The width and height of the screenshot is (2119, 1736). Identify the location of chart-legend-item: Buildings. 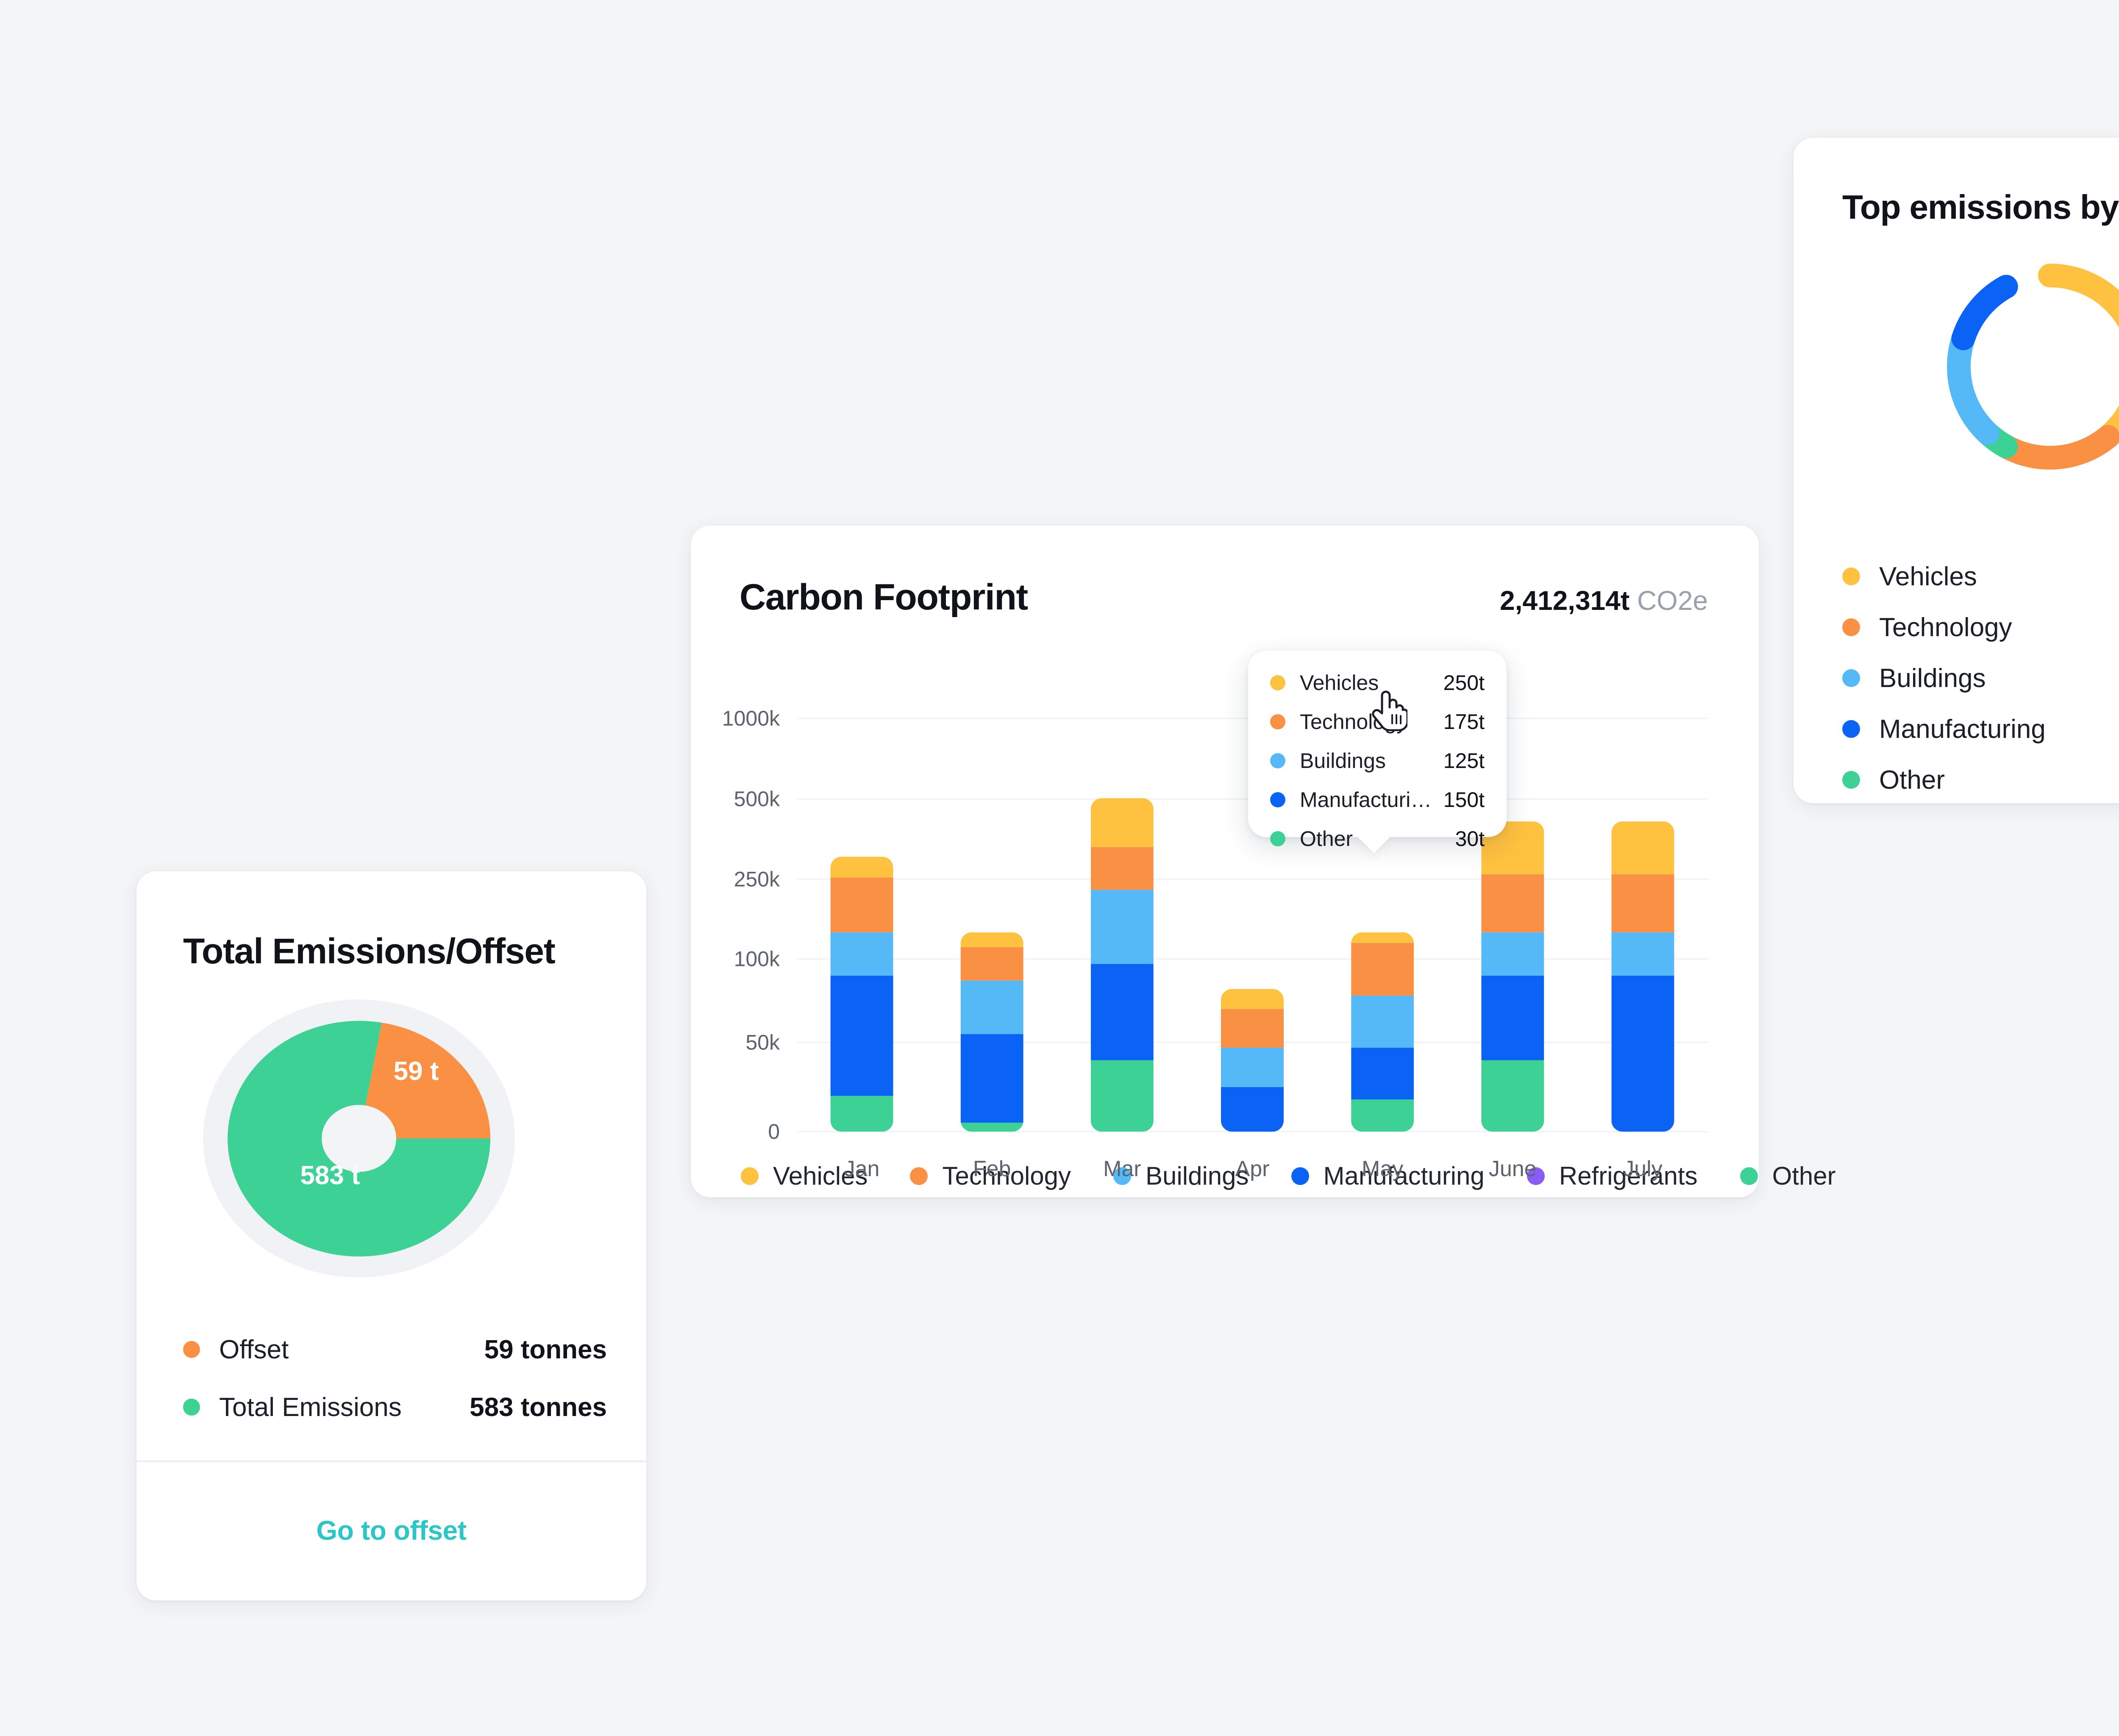
(1181, 1176).